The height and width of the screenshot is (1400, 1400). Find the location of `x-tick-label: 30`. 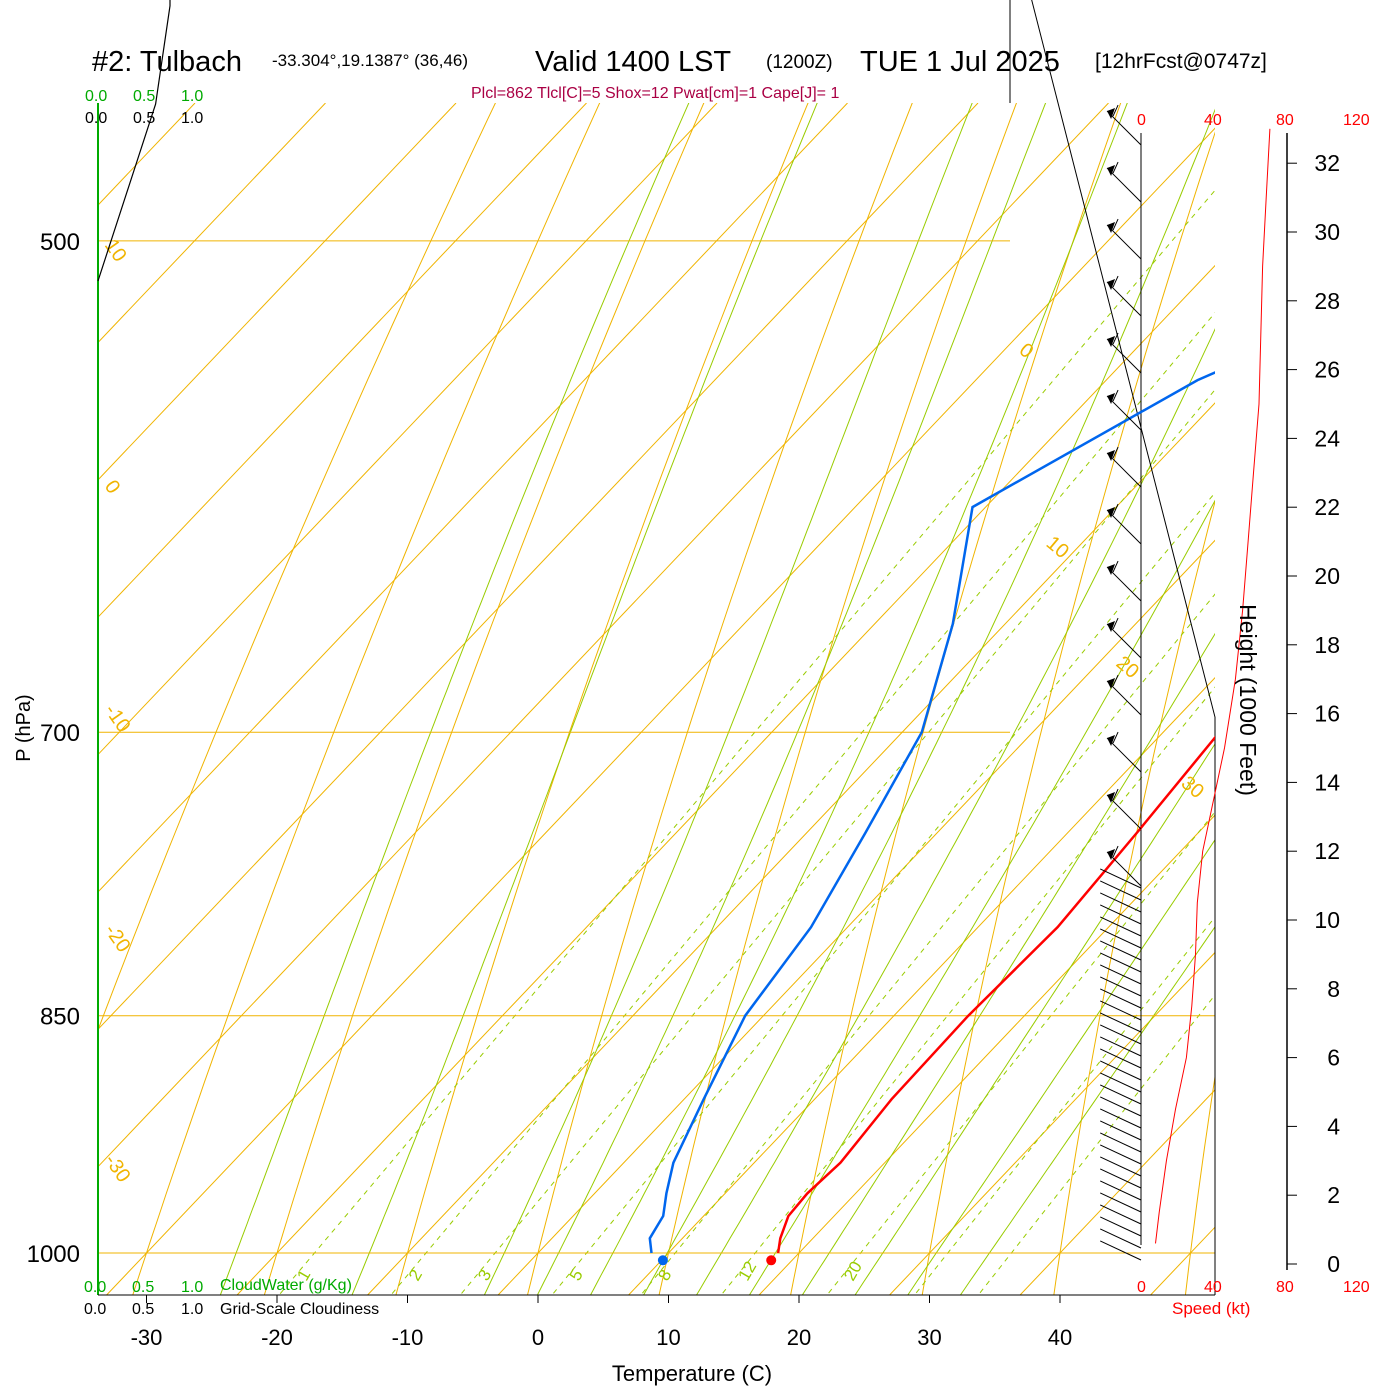

x-tick-label: 30 is located at coordinates (929, 1337).